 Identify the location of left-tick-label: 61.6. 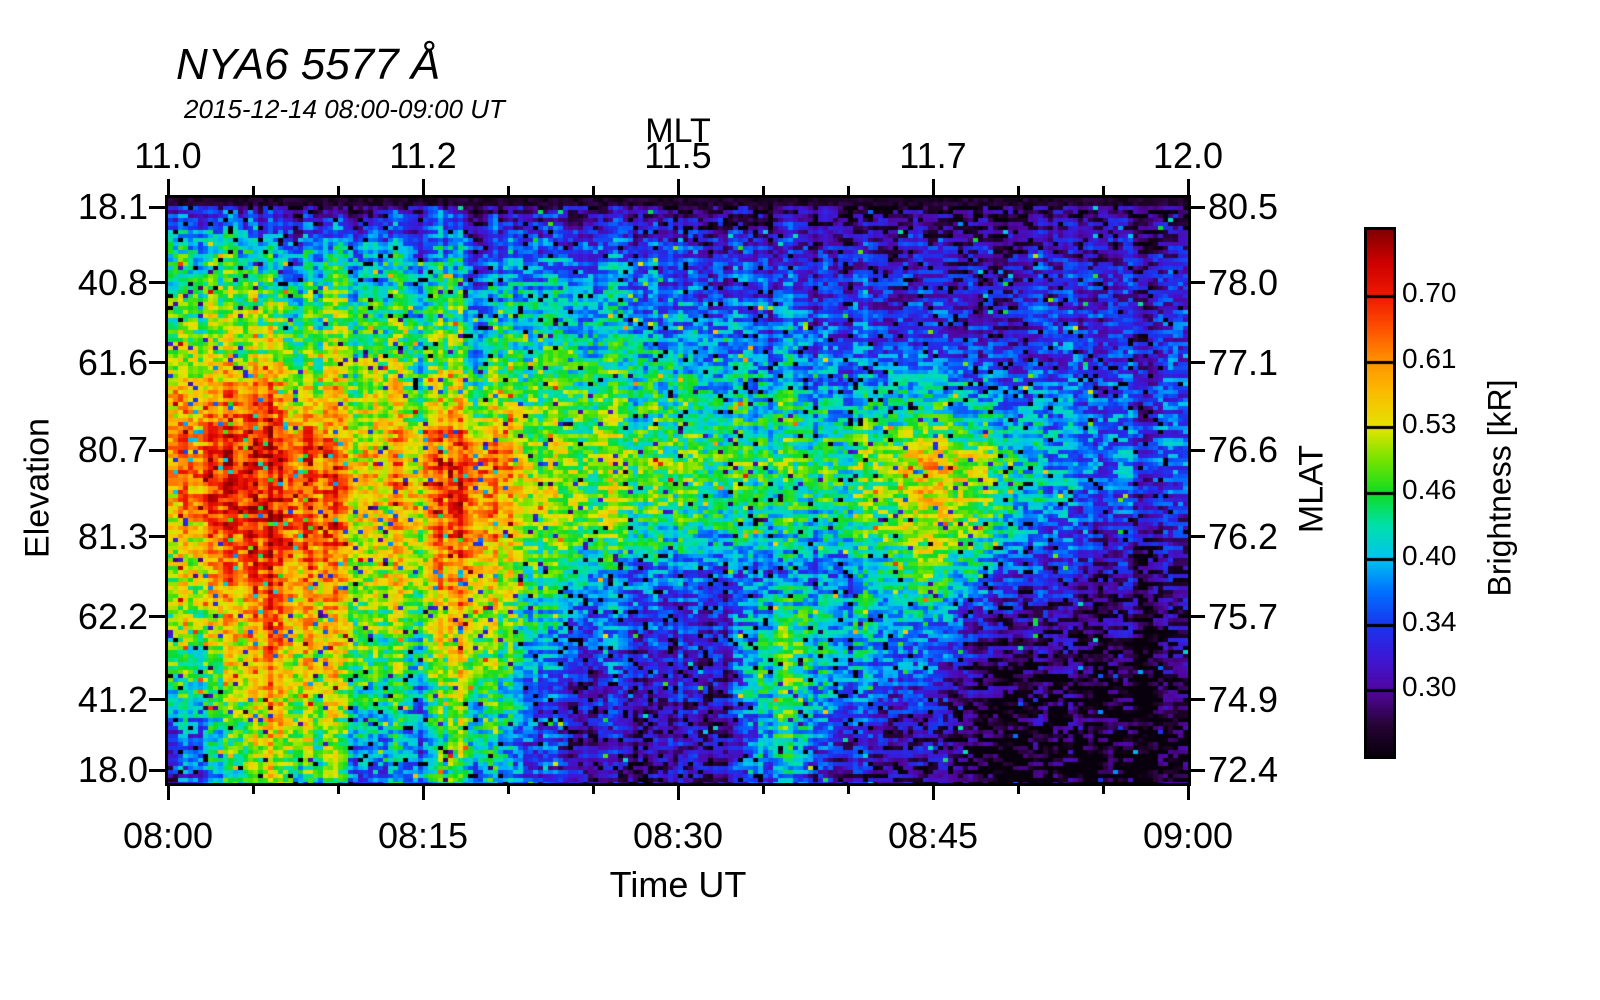
(112, 362).